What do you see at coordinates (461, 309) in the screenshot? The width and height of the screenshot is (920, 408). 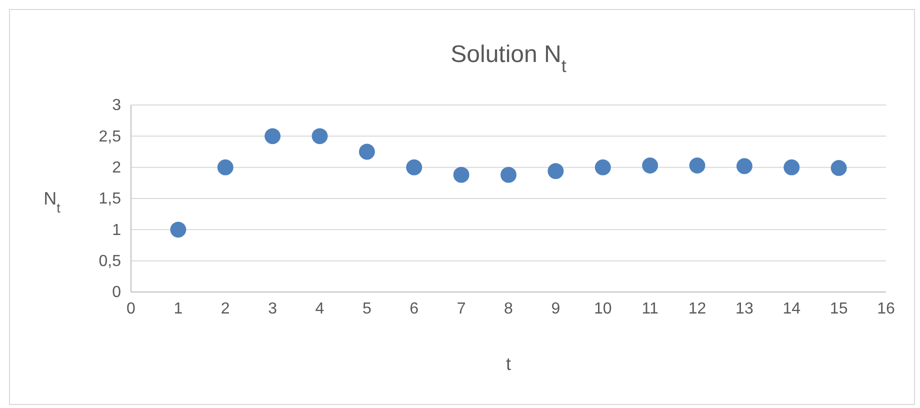 I see `x-tick-label: 7` at bounding box center [461, 309].